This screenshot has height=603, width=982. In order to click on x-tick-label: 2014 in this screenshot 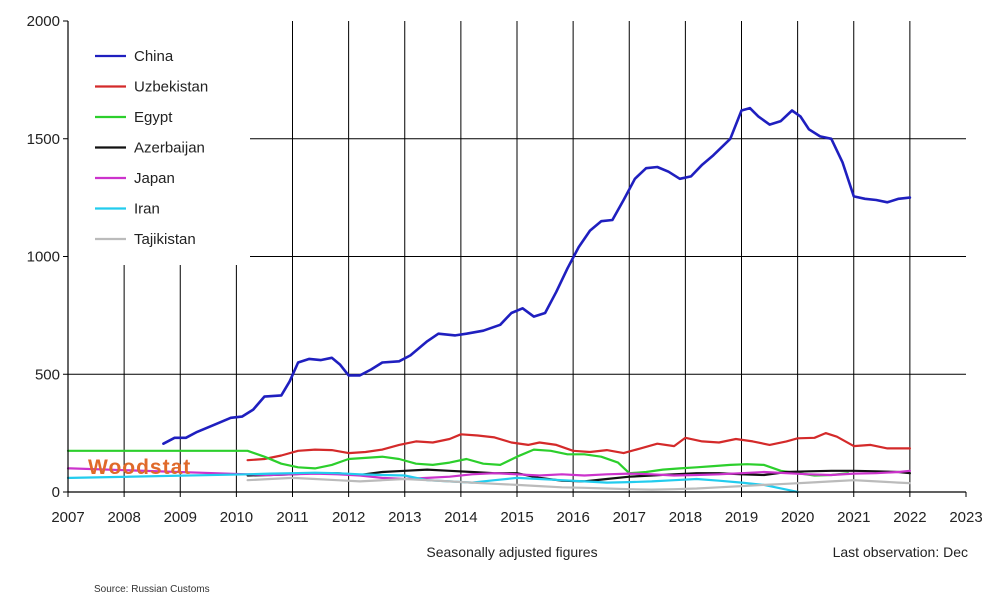, I will do `click(460, 517)`.